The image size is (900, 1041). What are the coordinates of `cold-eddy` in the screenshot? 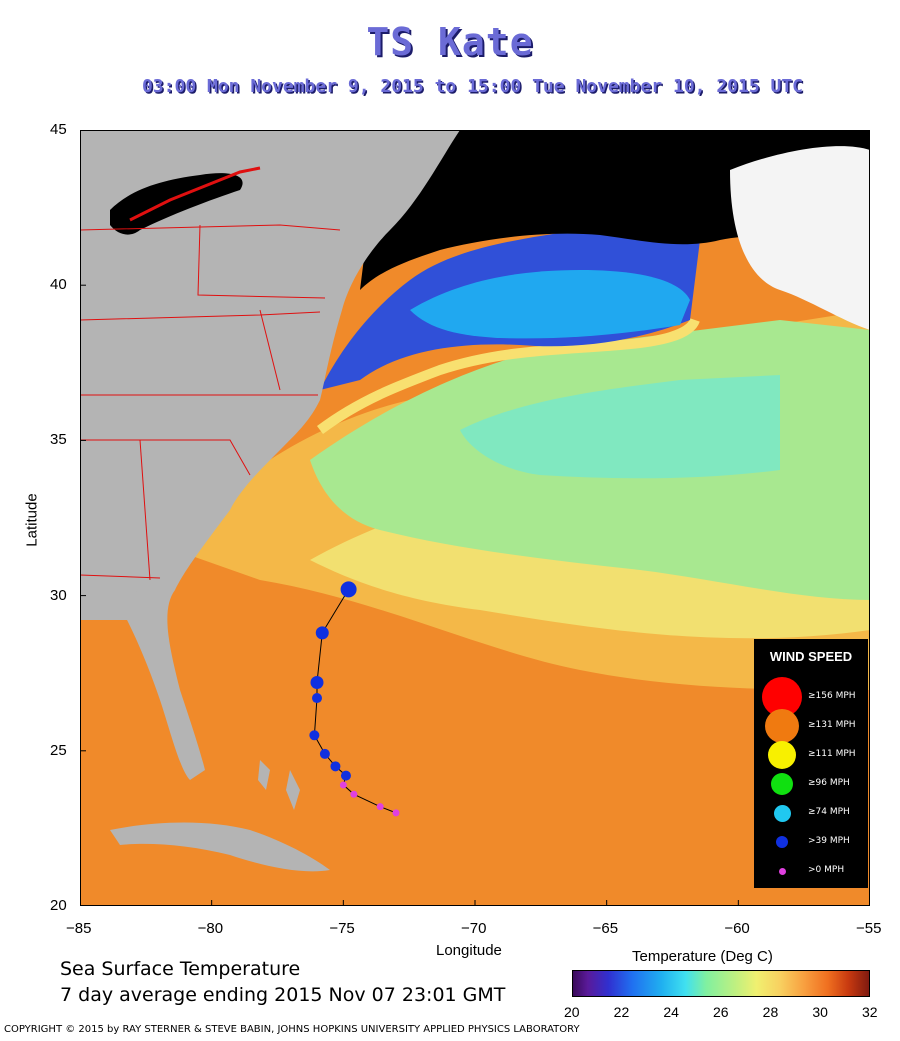 It's located at (550, 304).